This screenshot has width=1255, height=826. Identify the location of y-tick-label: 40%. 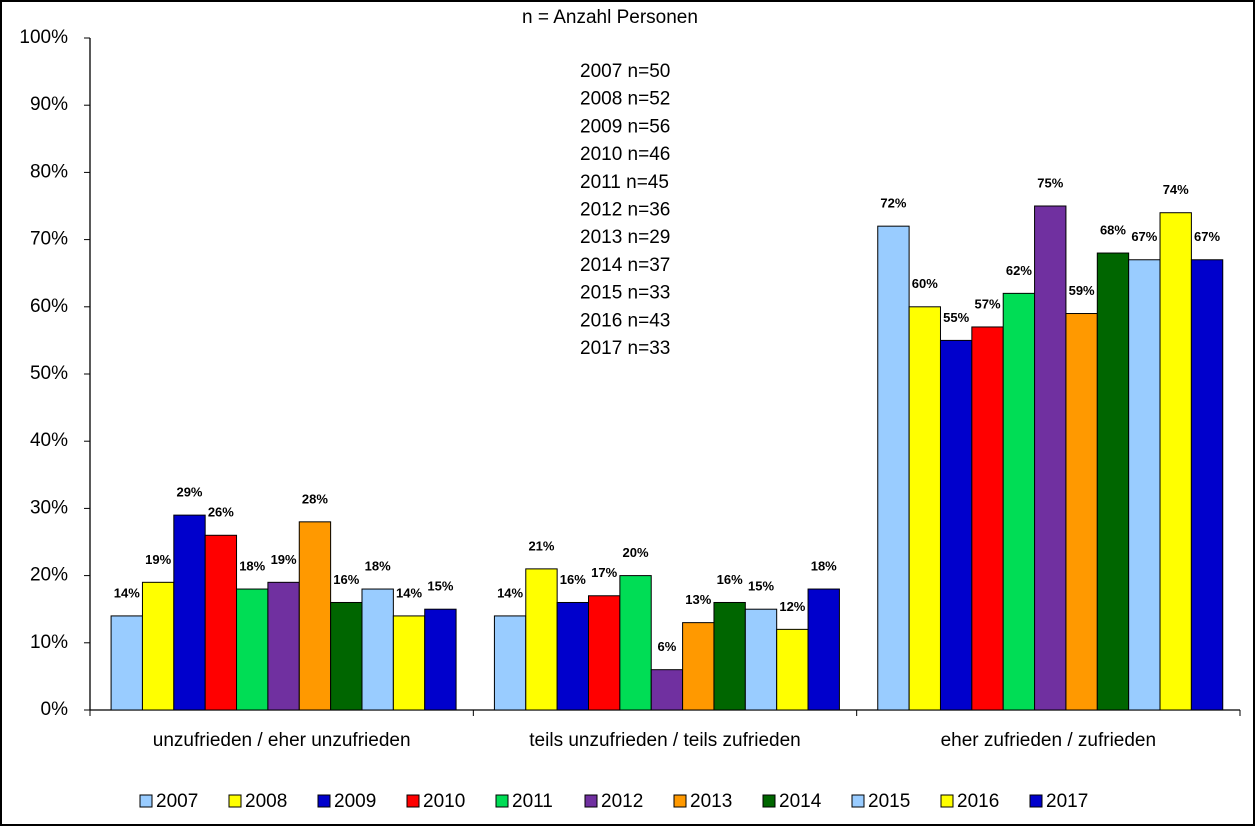
(49, 440).